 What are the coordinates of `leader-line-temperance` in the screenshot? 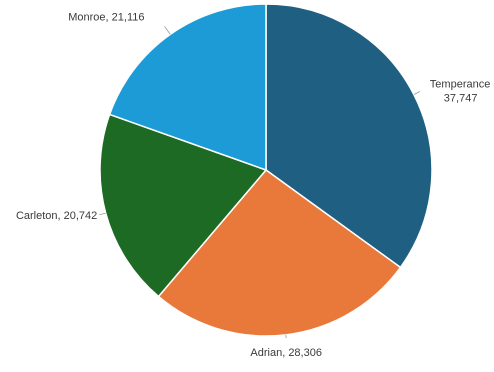 It's located at (417, 93).